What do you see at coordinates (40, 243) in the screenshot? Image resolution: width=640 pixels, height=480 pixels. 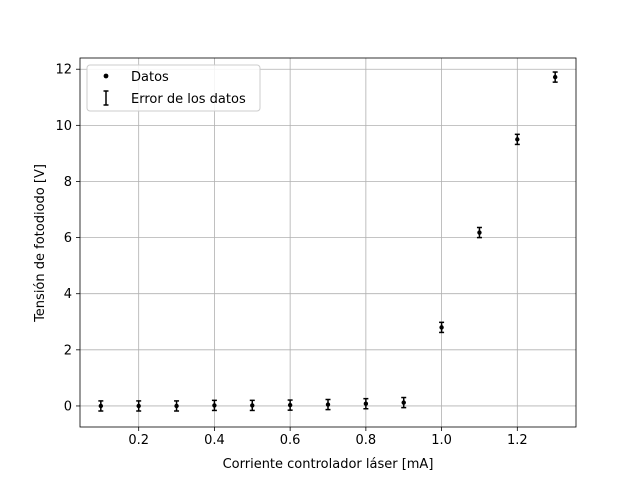 I see `y-axis-label: Tensión de fotodiodo [V]` at bounding box center [40, 243].